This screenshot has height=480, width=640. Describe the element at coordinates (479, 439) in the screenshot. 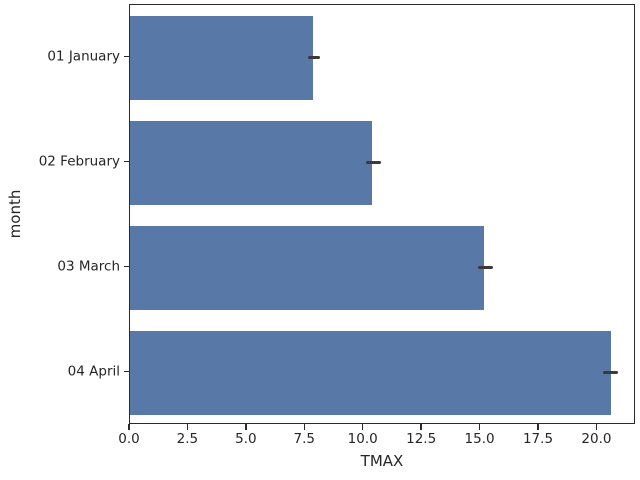

I see `x-tick-label: 15.0` at that location.